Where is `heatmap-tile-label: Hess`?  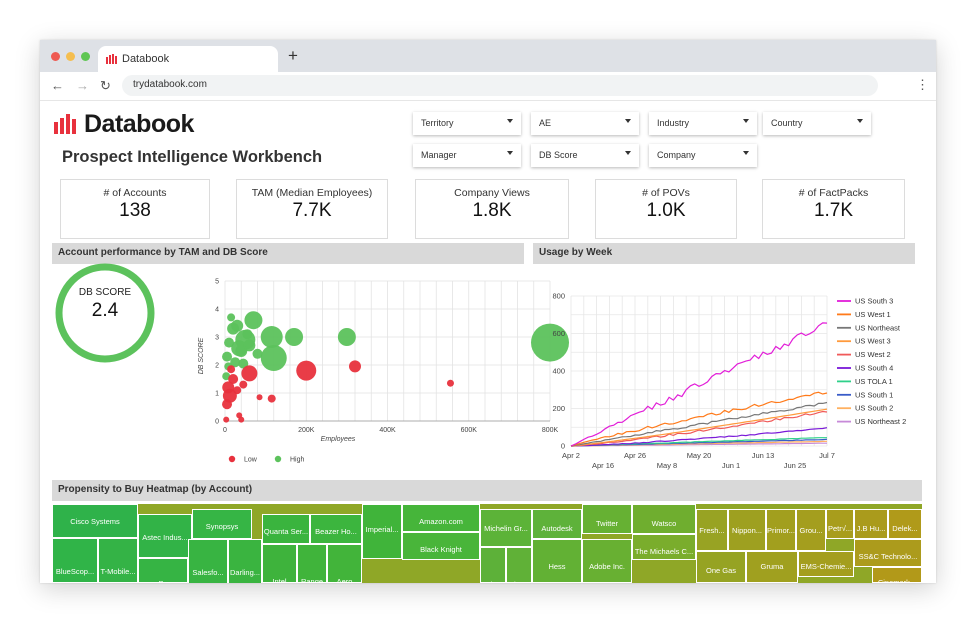
heatmap-tile-label: Hess is located at coordinates (557, 566).